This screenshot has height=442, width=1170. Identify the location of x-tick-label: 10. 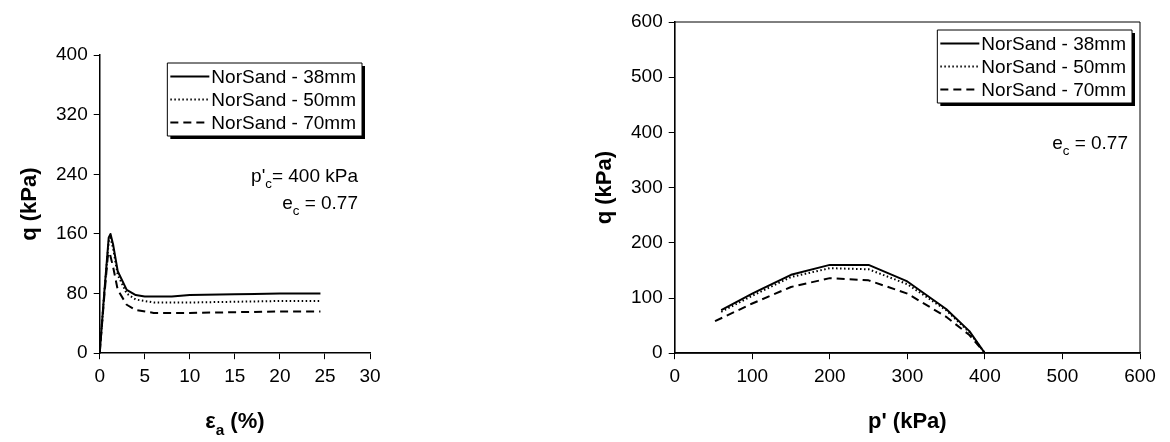
(190, 375).